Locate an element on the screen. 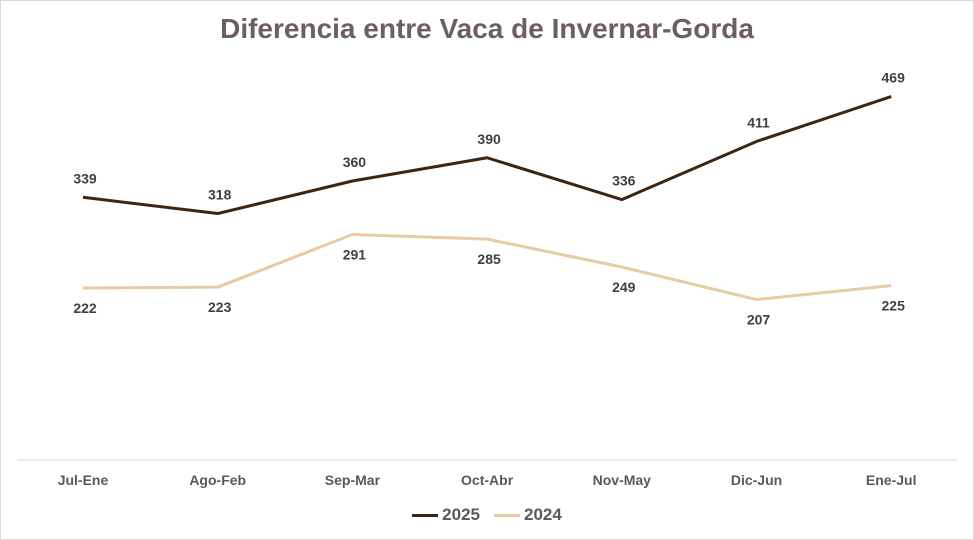 Image resolution: width=974 pixels, height=540 pixels. x-tick-label: Jul-Ene is located at coordinates (83, 480).